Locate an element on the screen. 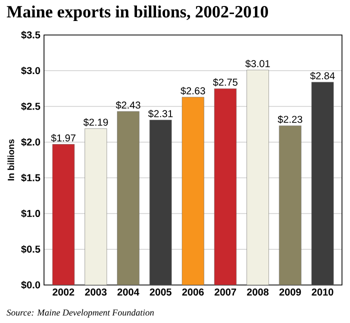 This screenshot has width=350, height=323. source-note: Source: Maine Development Foundation is located at coordinates (80, 313).